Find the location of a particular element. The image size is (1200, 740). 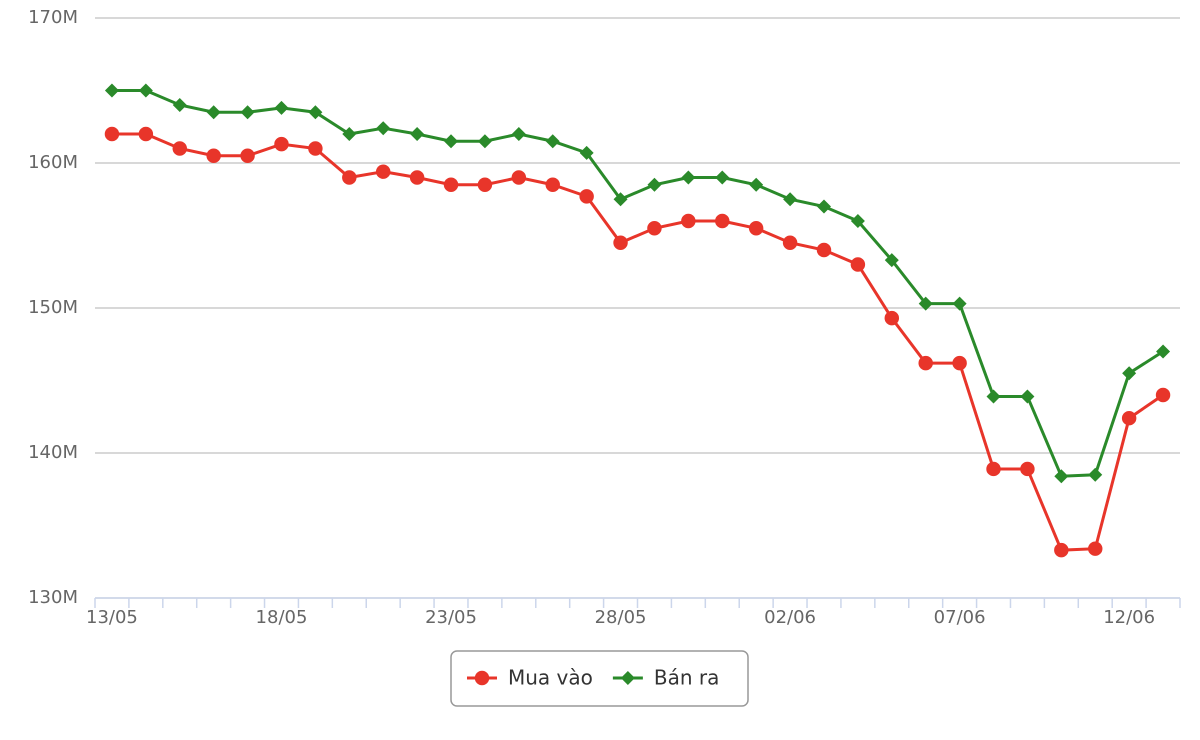

legend-label: Mua vào is located at coordinates (550, 678).